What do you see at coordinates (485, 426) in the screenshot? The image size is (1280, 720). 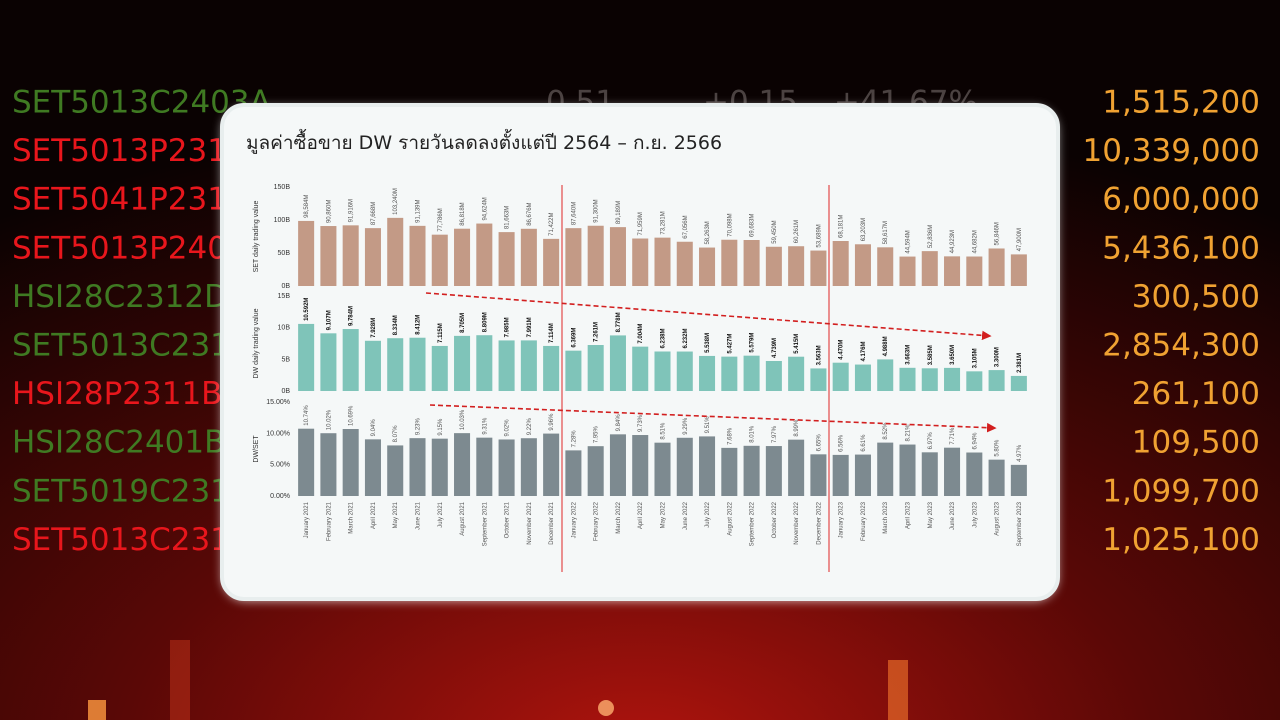 I see `value-label: 9.31%` at bounding box center [485, 426].